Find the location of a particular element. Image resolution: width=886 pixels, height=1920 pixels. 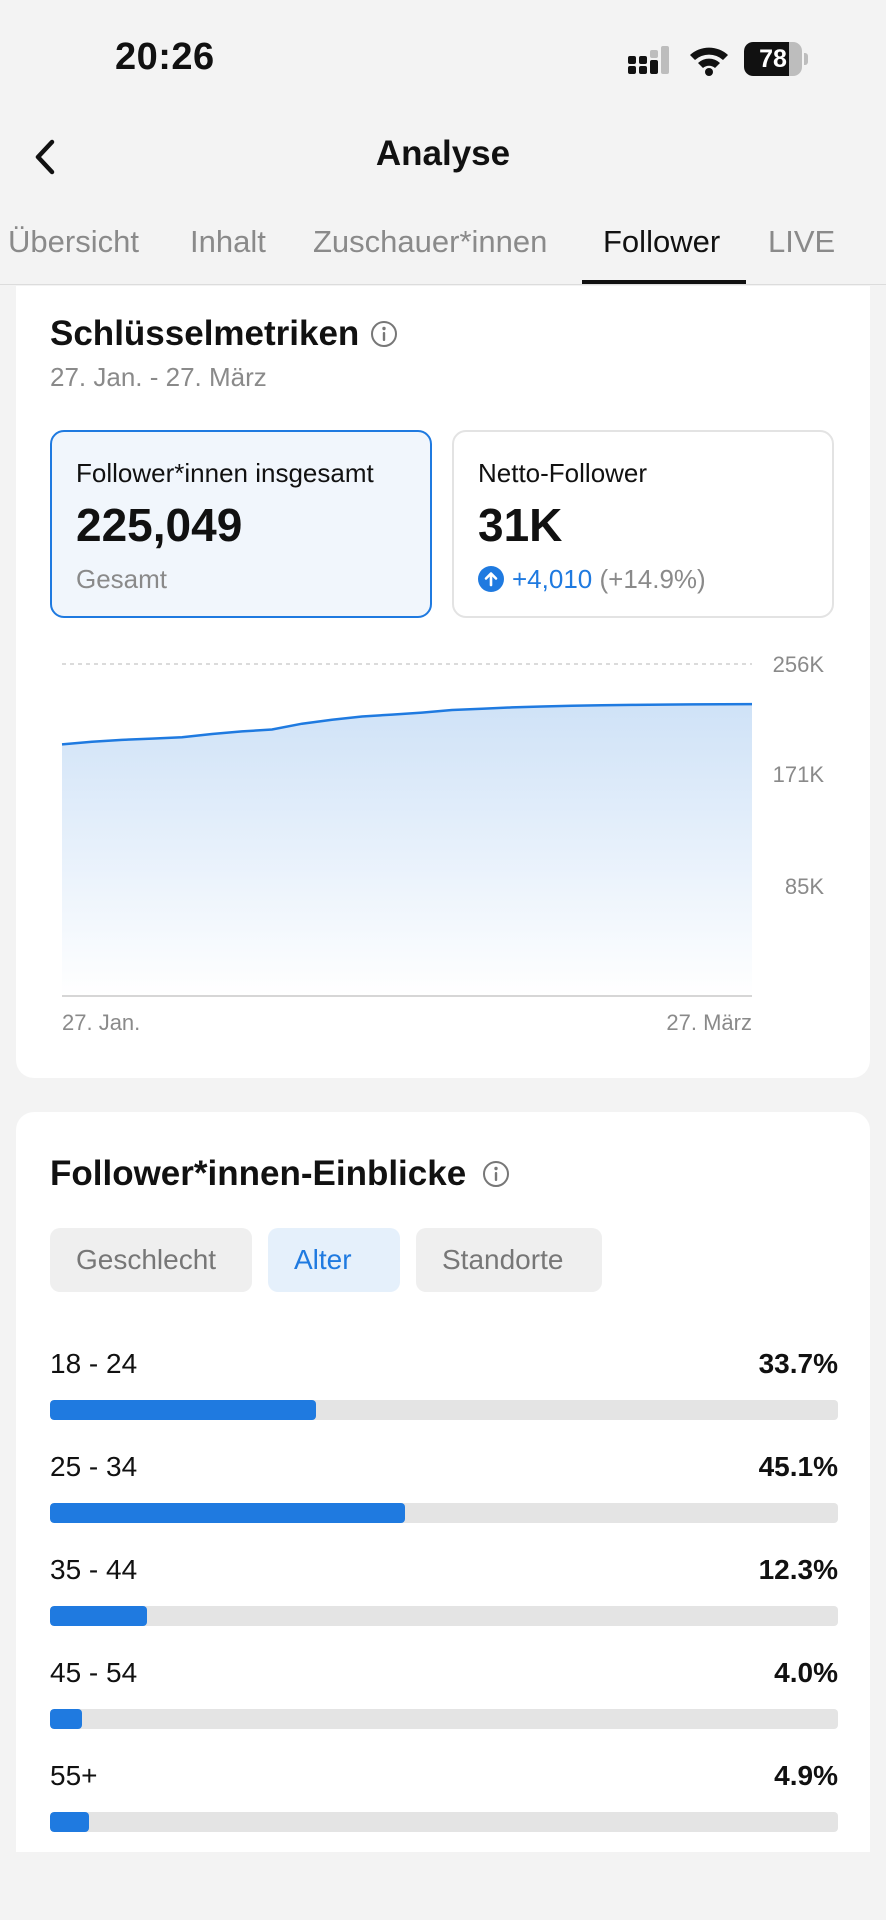

status-bar: 20:26 78 is located at coordinates (443, 60).